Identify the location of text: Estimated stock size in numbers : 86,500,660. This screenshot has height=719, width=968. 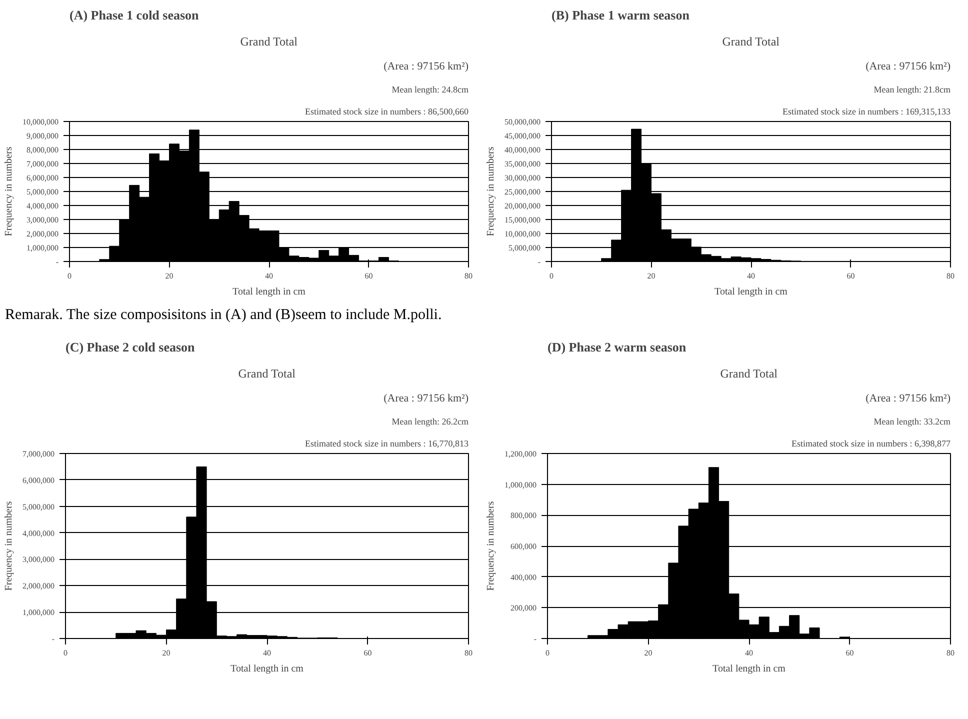
(387, 111).